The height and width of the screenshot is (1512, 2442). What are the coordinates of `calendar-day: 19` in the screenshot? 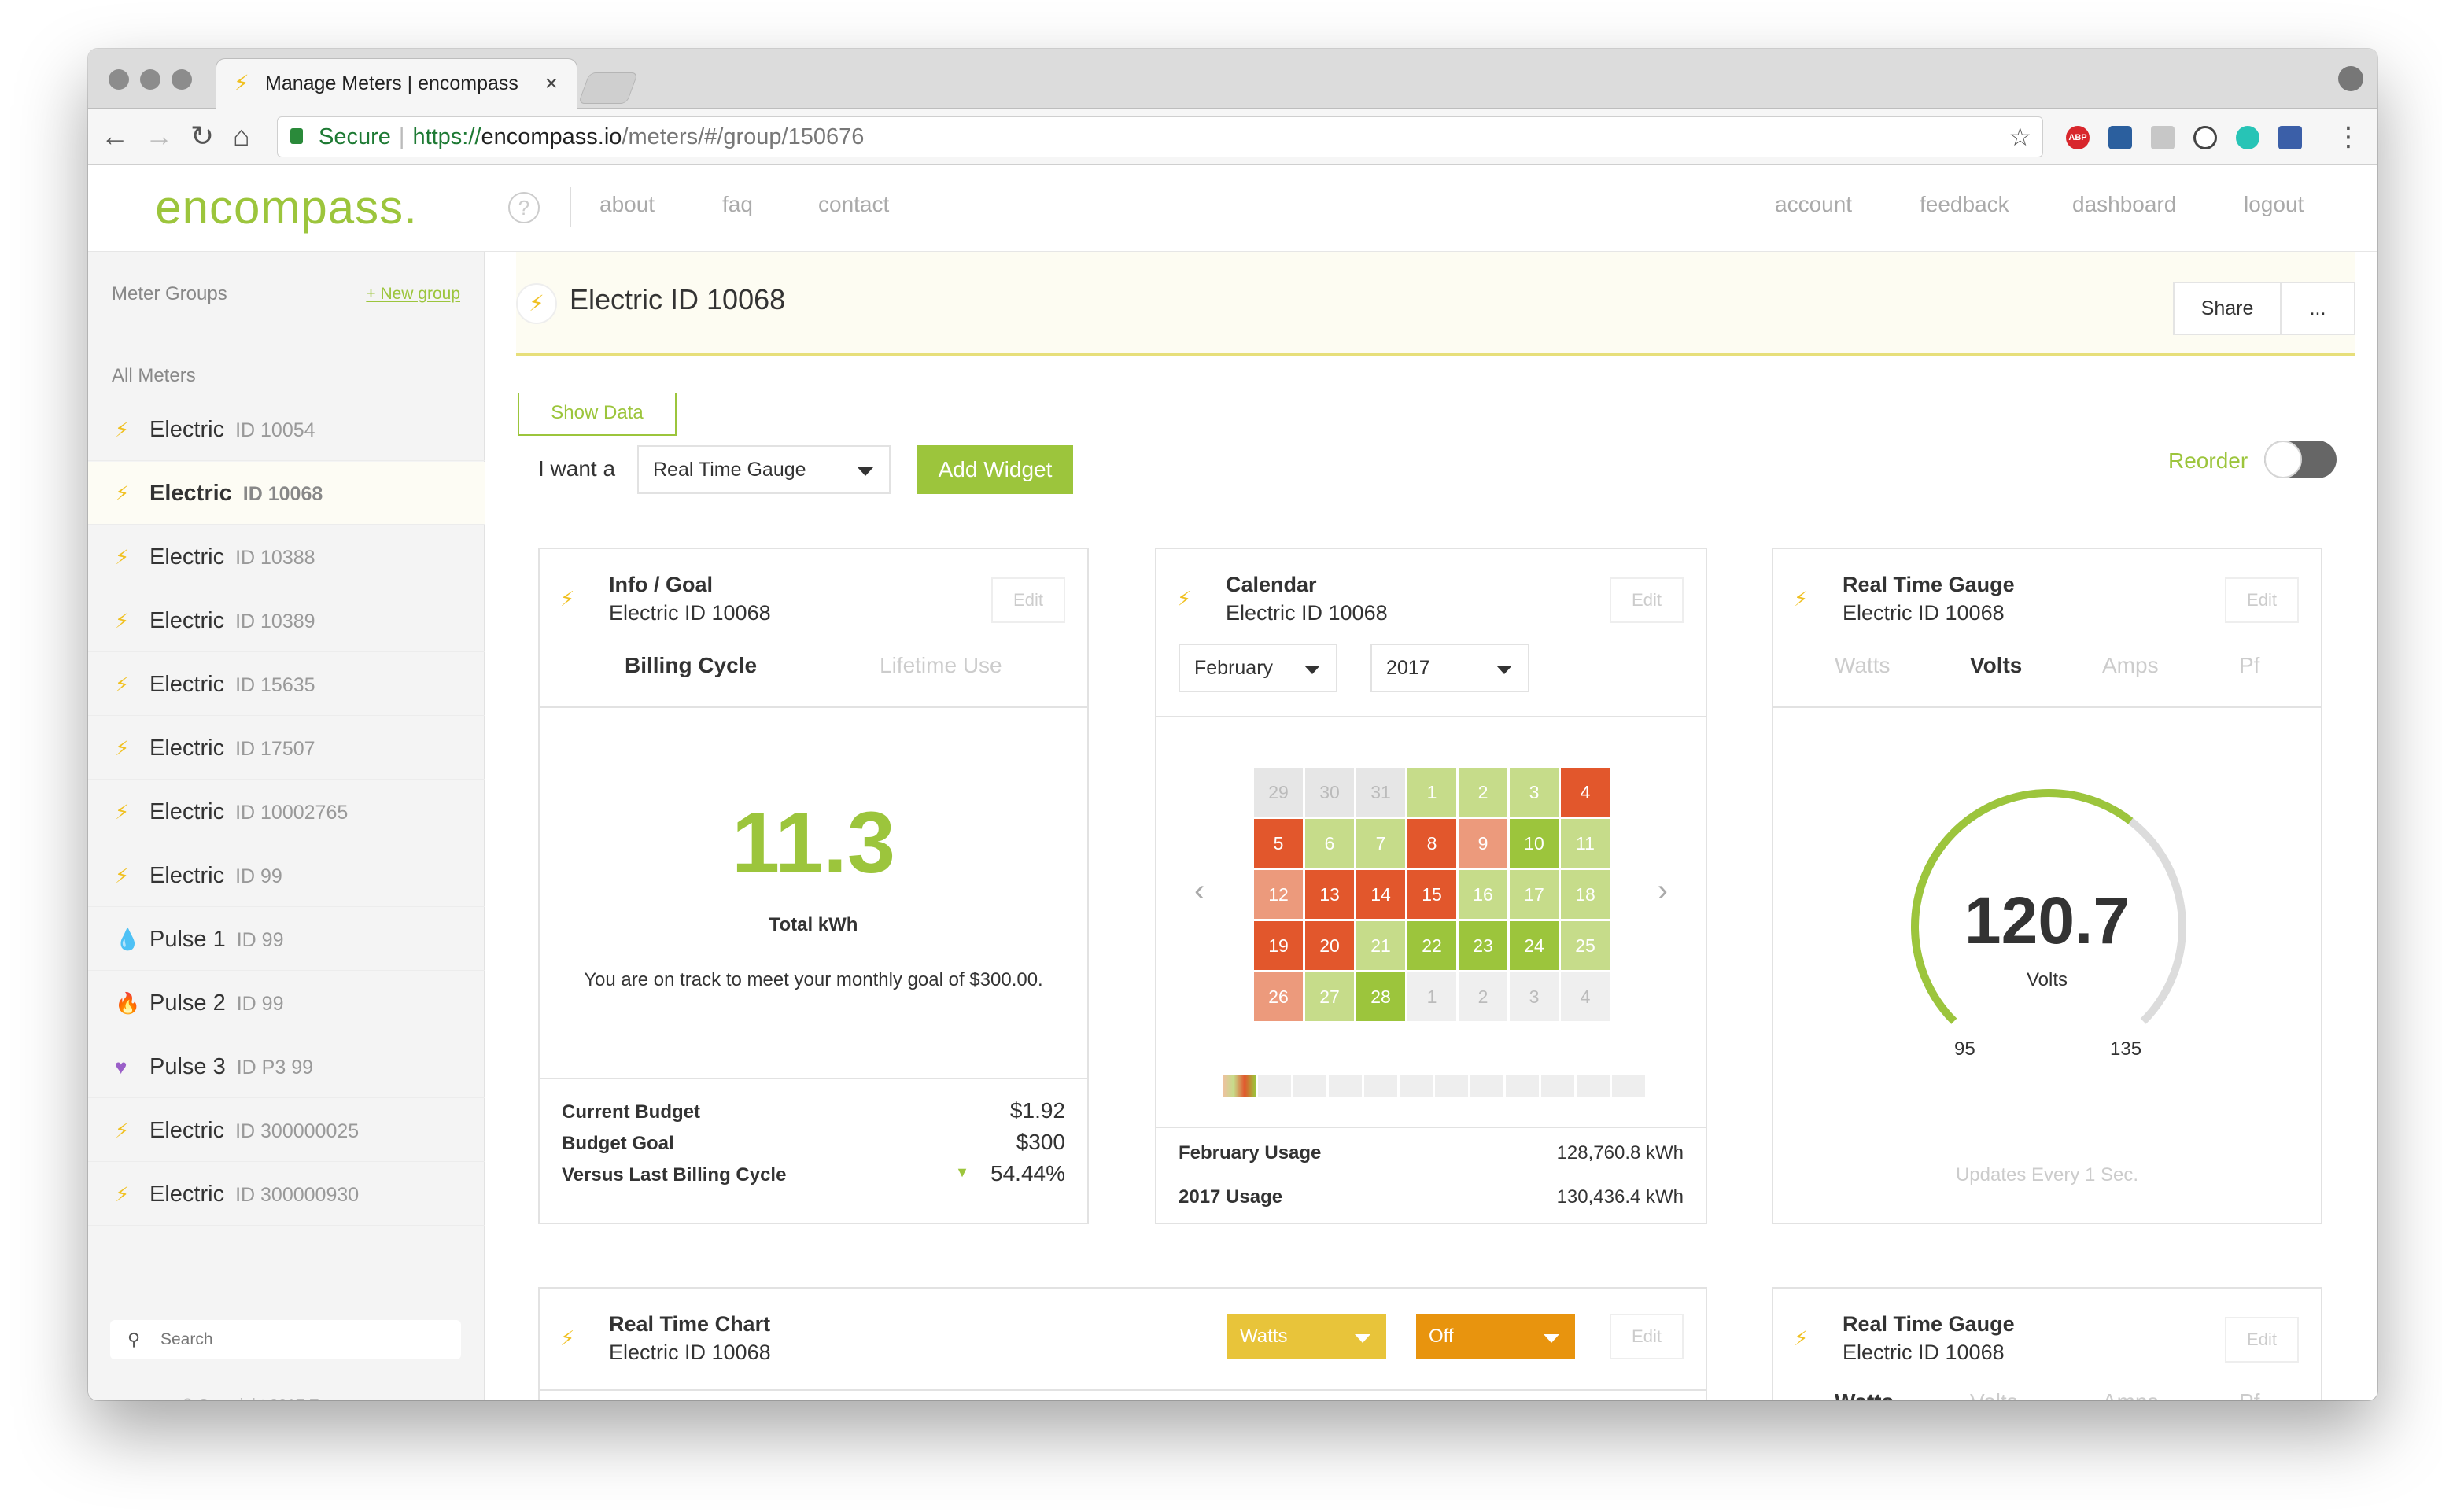 It's located at (1278, 945).